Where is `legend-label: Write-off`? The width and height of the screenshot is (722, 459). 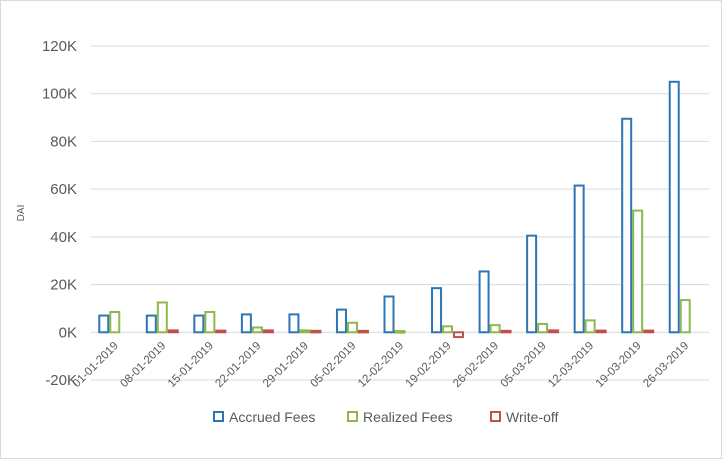
legend-label: Write-off is located at coordinates (532, 417).